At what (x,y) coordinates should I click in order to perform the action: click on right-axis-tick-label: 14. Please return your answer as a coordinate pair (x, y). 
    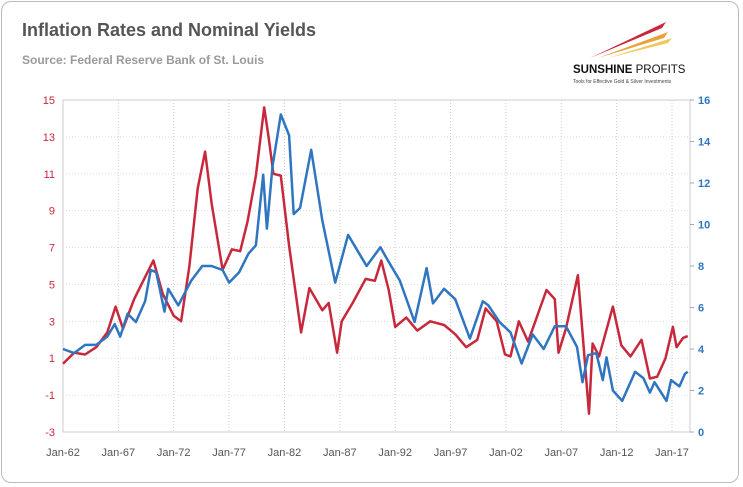
    Looking at the image, I should click on (704, 143).